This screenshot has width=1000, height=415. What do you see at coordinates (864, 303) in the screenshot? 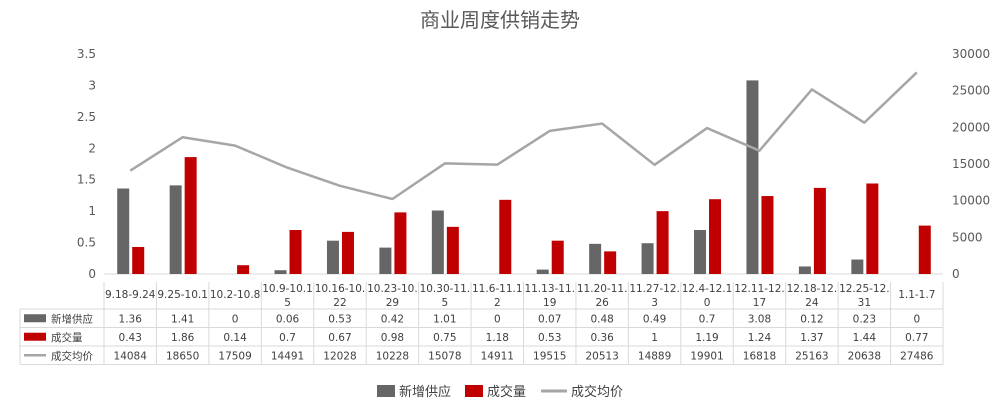
I see `category-label: 31` at bounding box center [864, 303].